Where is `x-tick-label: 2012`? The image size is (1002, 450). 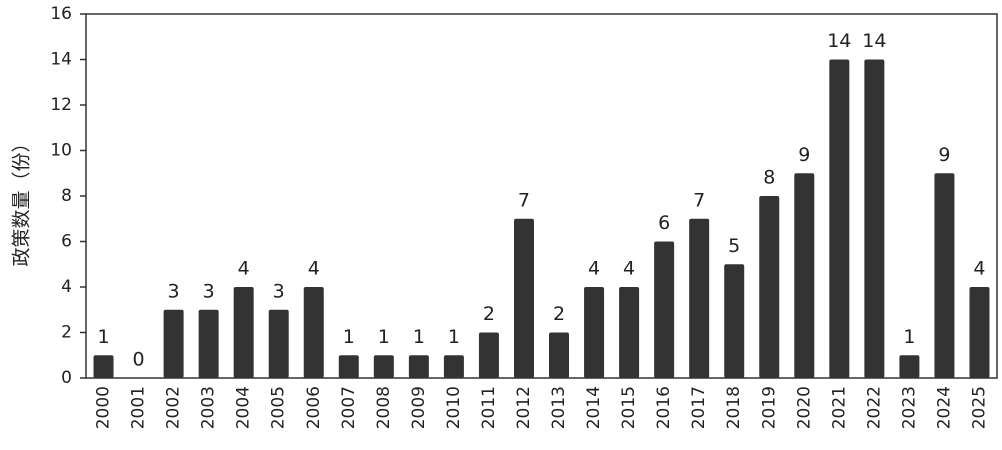
x-tick-label: 2012 is located at coordinates (524, 407).